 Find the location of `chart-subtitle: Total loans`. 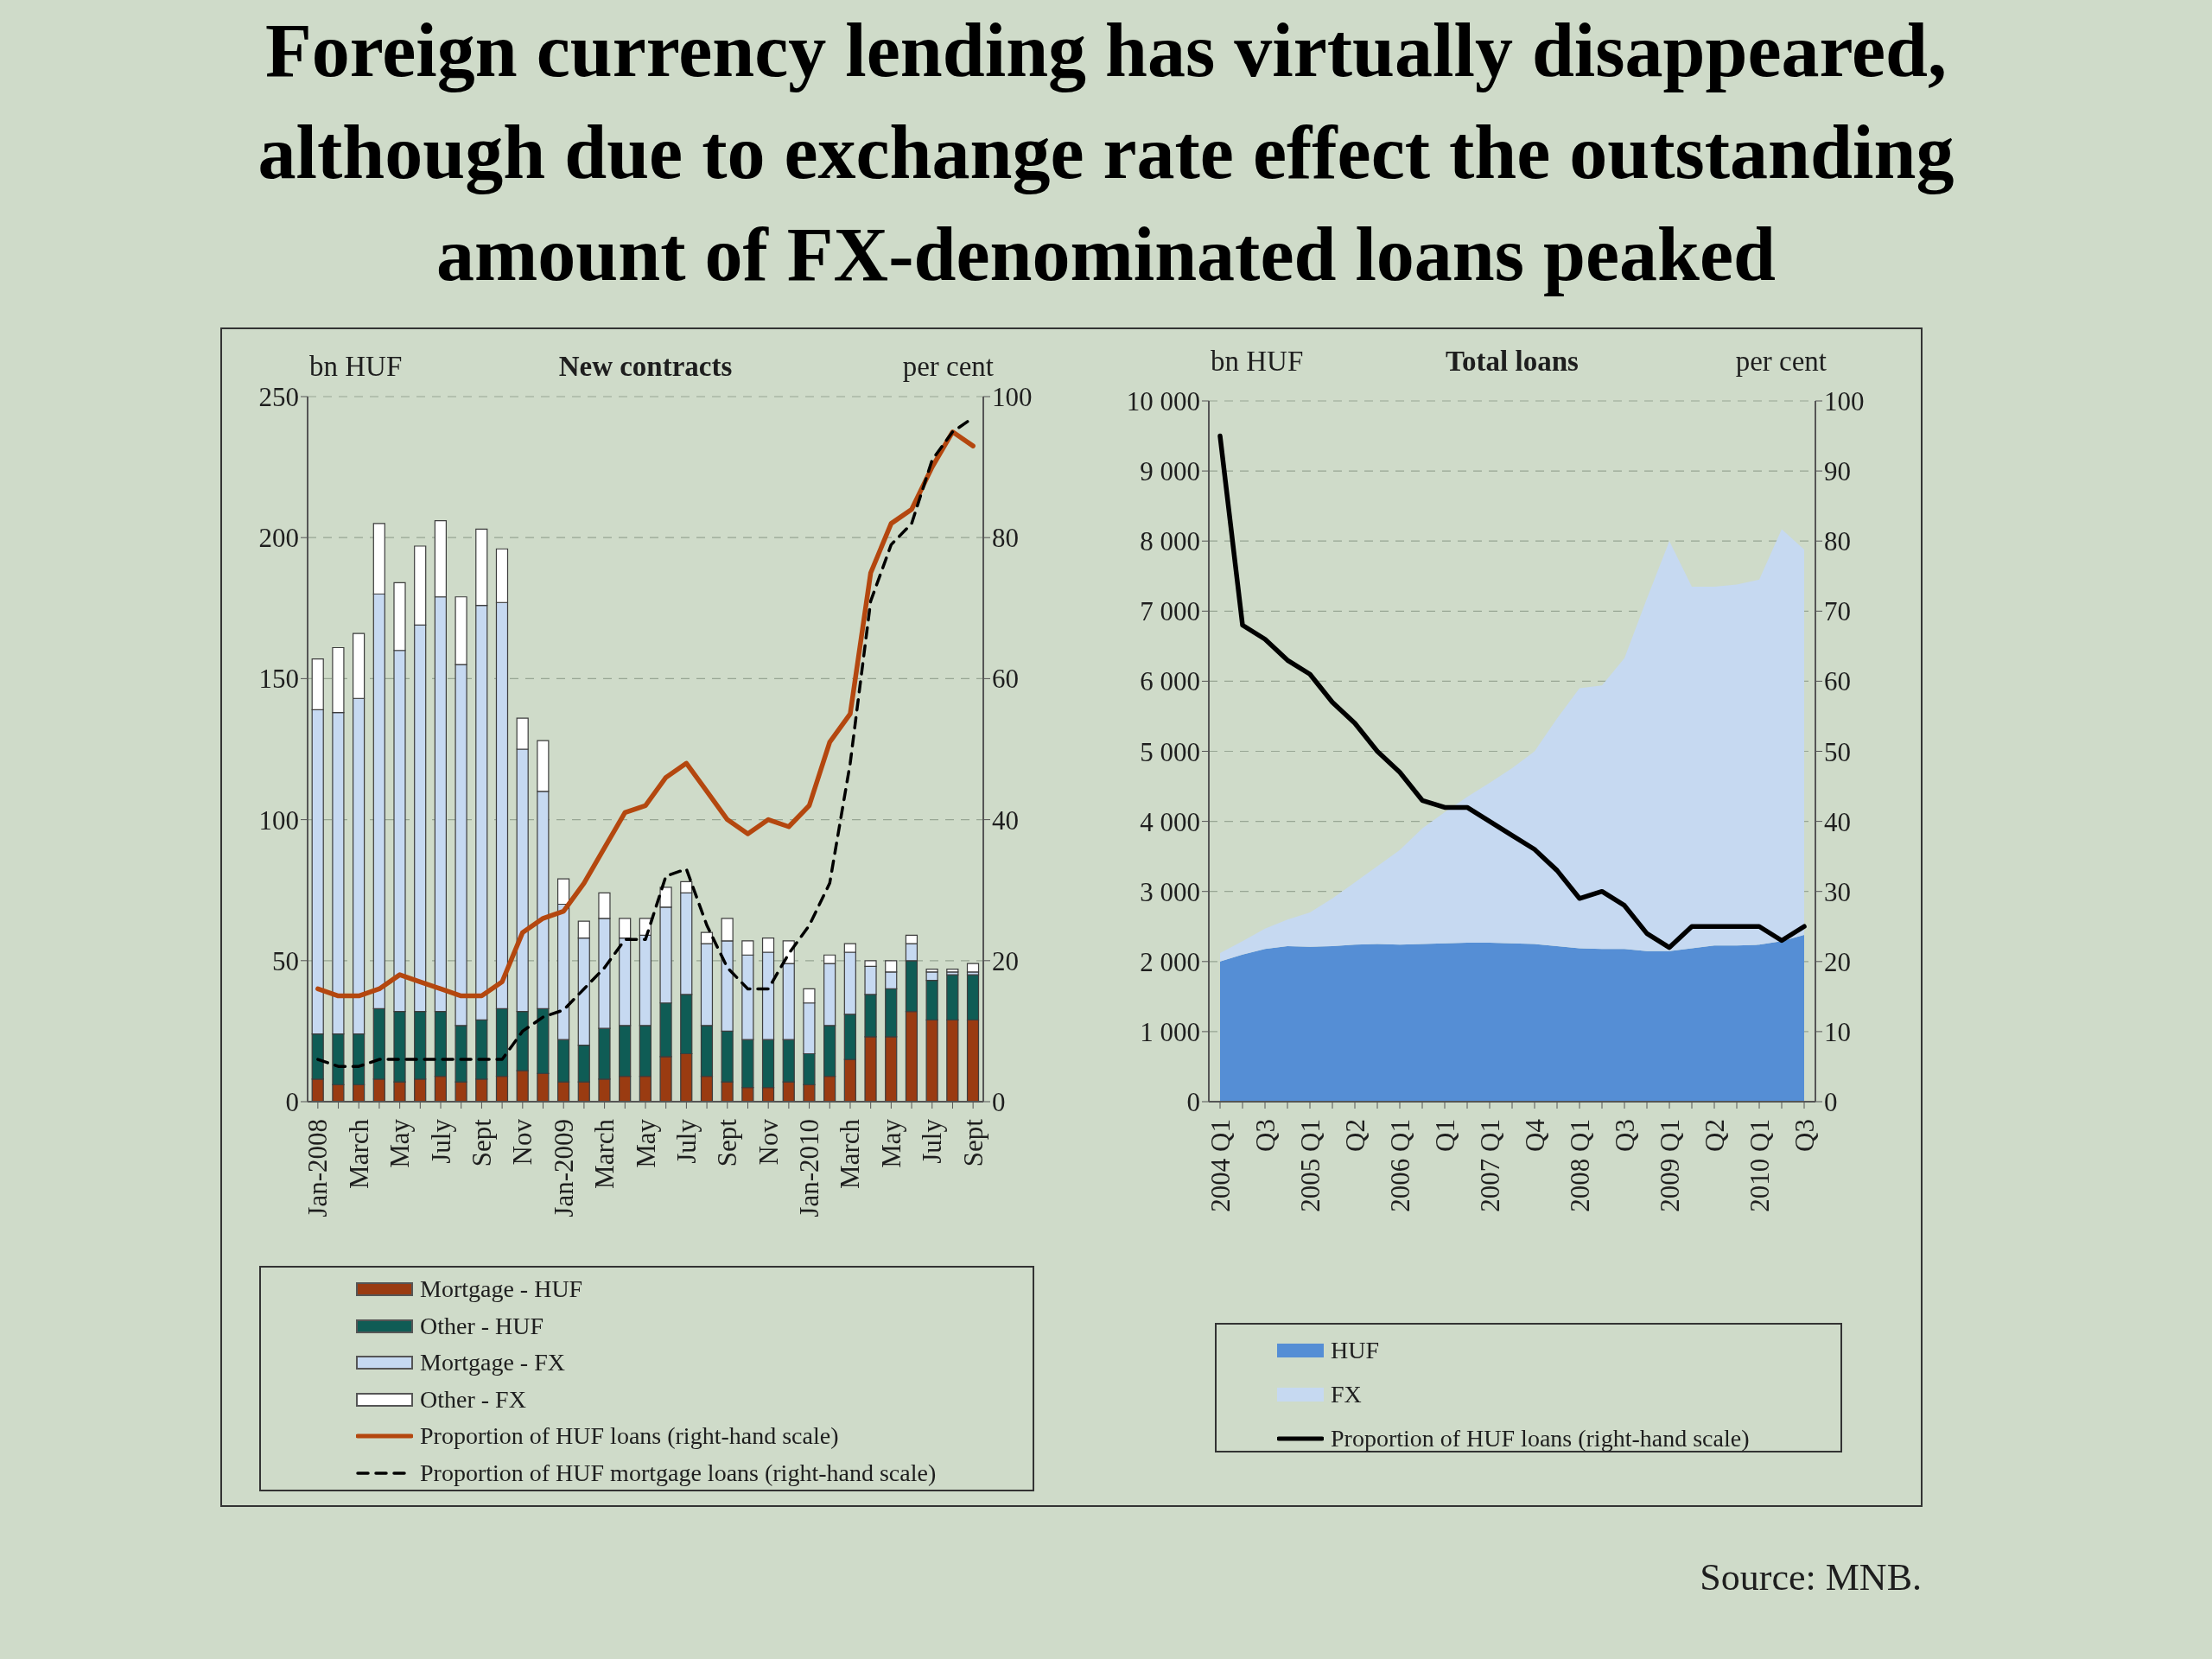

chart-subtitle: Total loans is located at coordinates (1512, 361).